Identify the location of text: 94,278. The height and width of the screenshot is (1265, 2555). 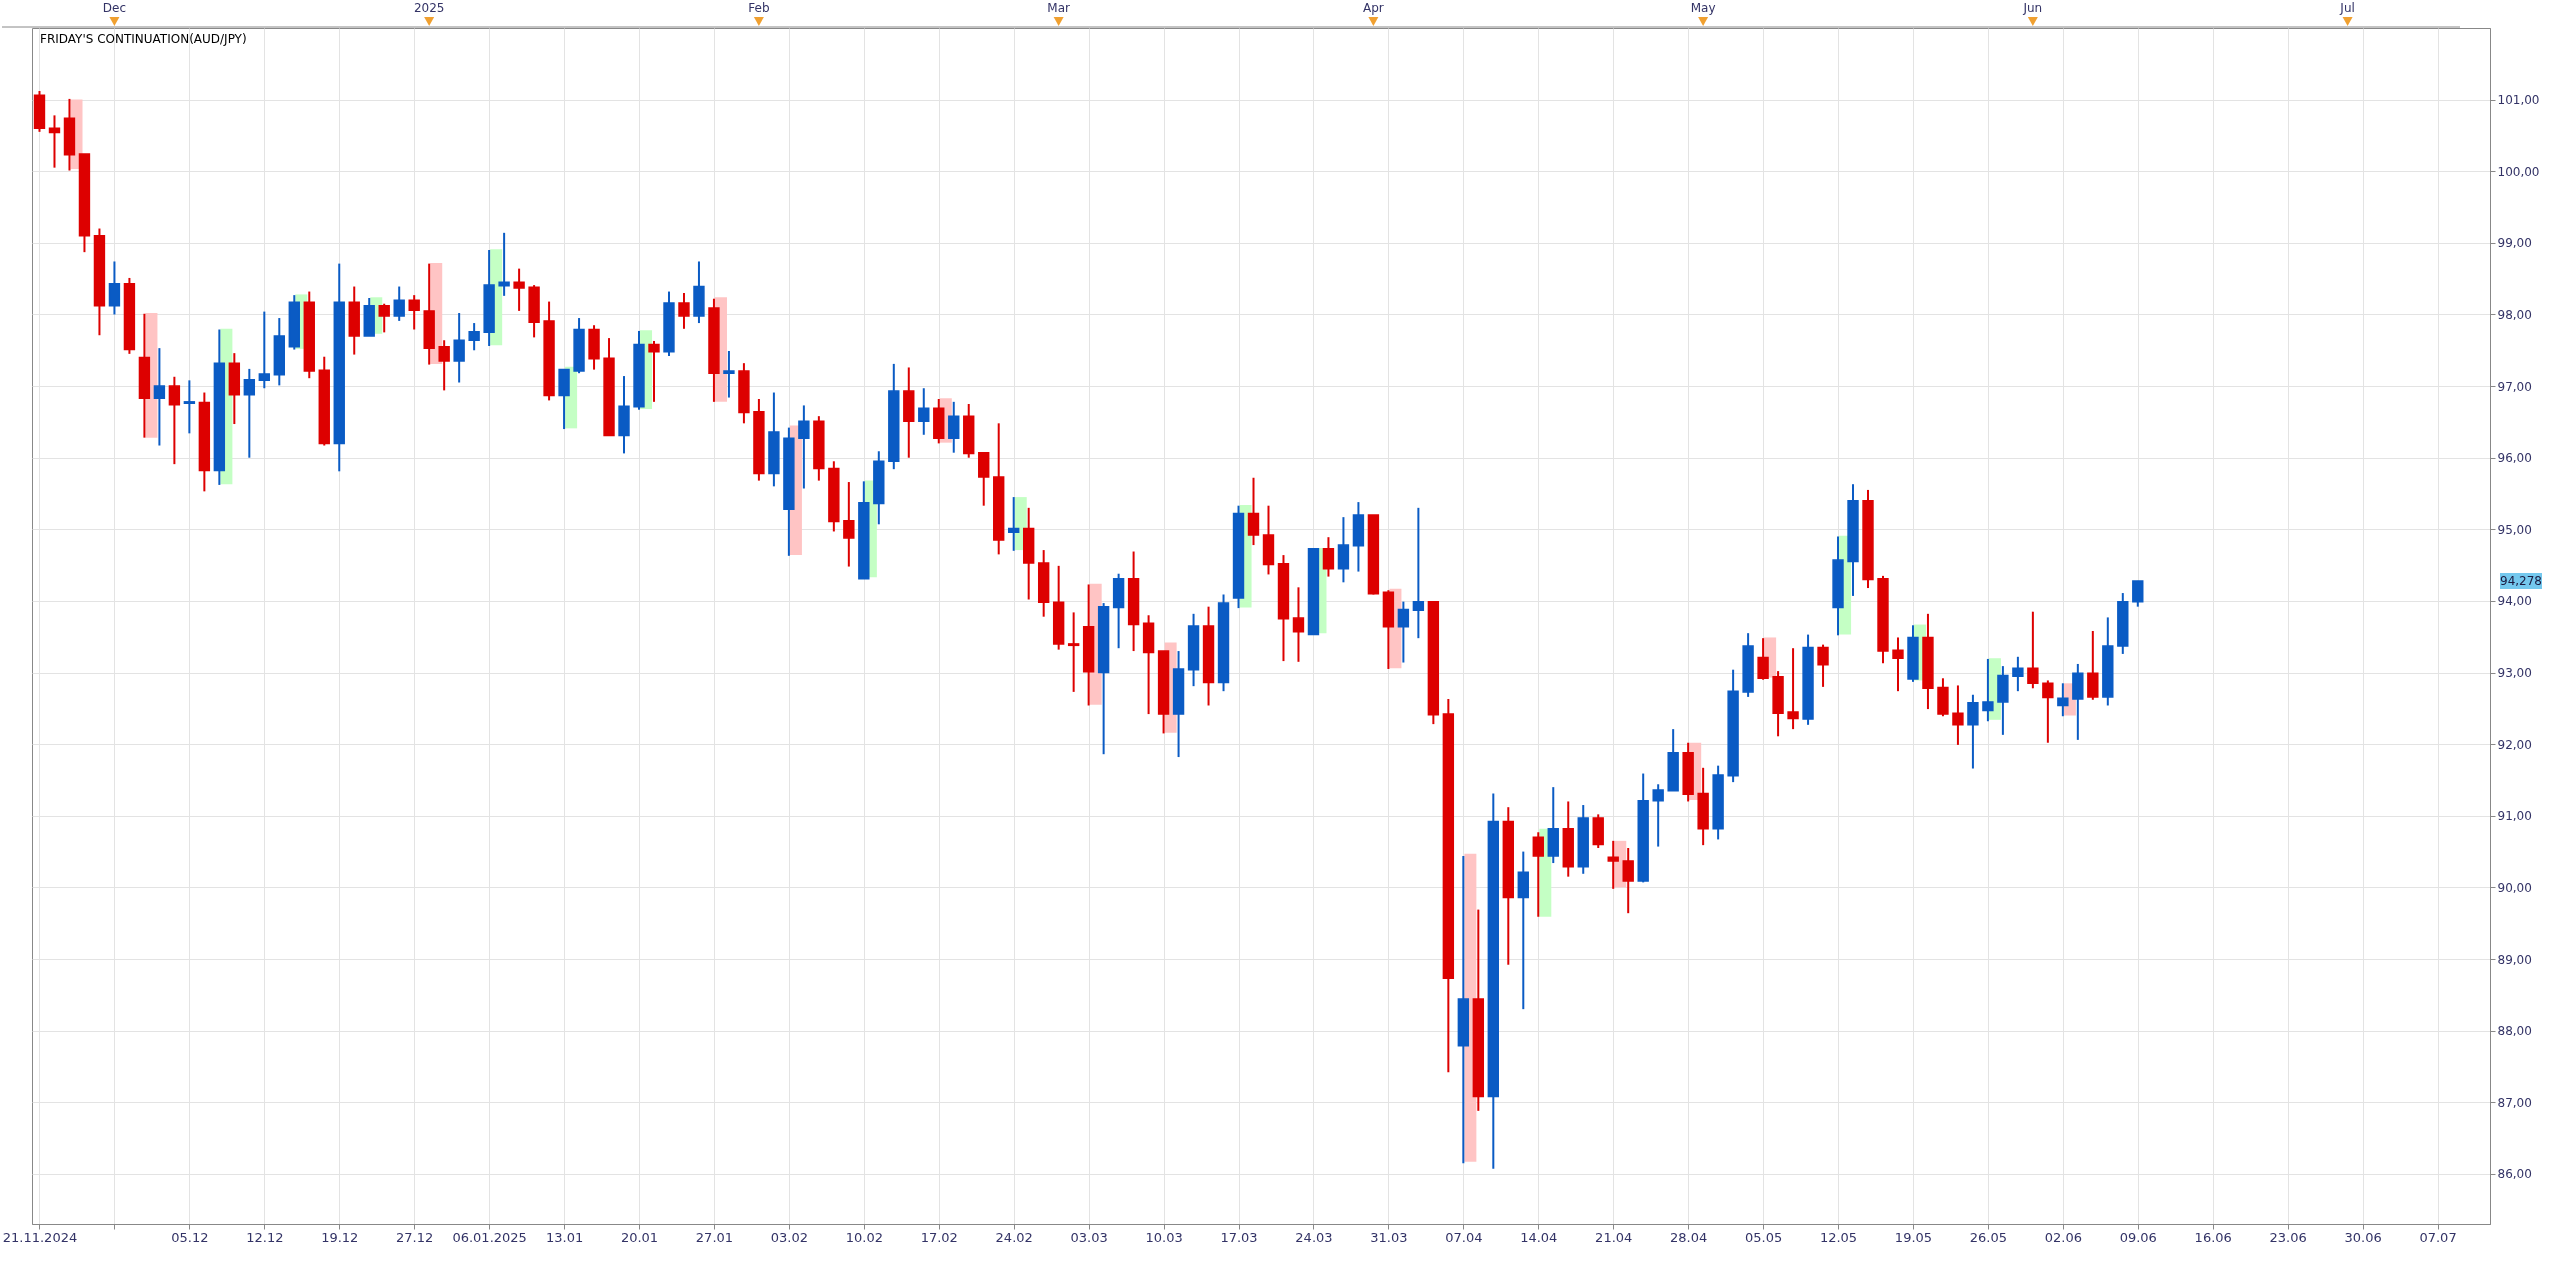
(2521, 581).